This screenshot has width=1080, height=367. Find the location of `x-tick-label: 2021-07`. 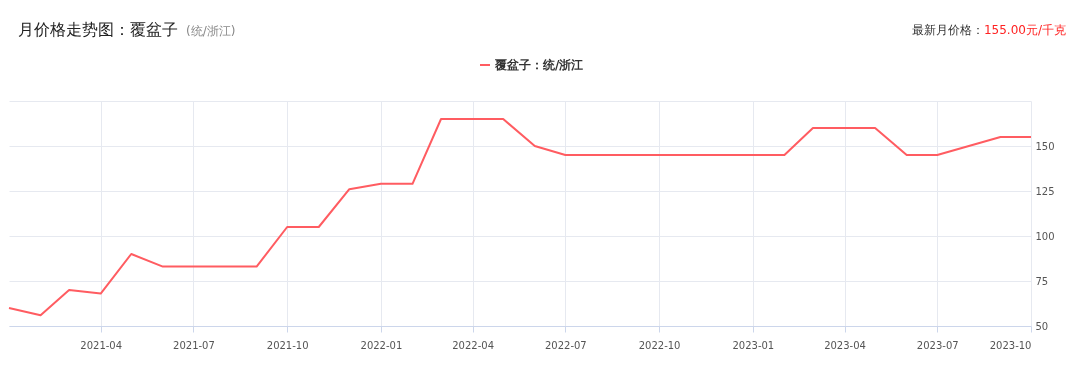

x-tick-label: 2021-07 is located at coordinates (194, 345).